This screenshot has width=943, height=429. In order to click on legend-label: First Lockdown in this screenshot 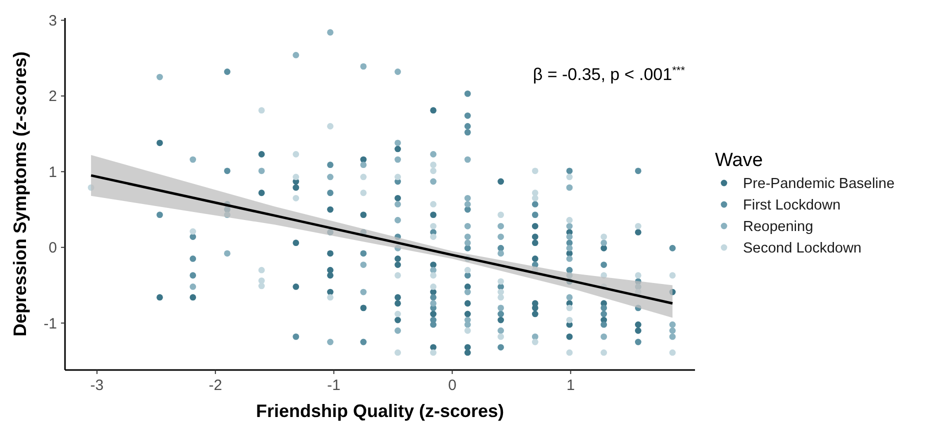, I will do `click(792, 206)`.